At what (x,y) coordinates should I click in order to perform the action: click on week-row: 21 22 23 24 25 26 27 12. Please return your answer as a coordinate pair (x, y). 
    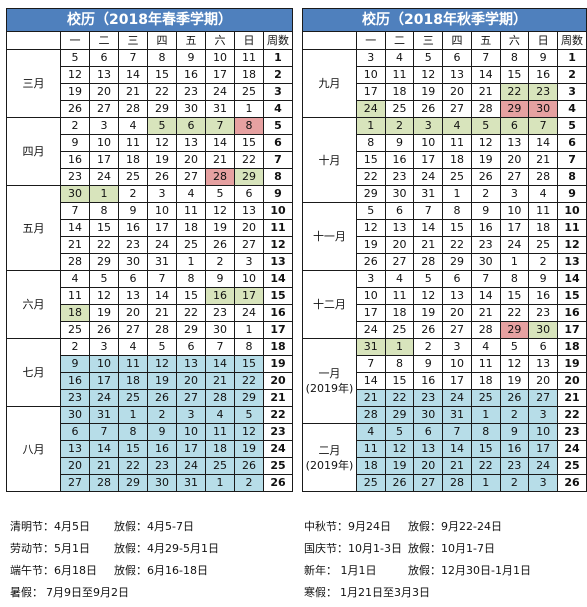
    Looking at the image, I should click on (150, 245).